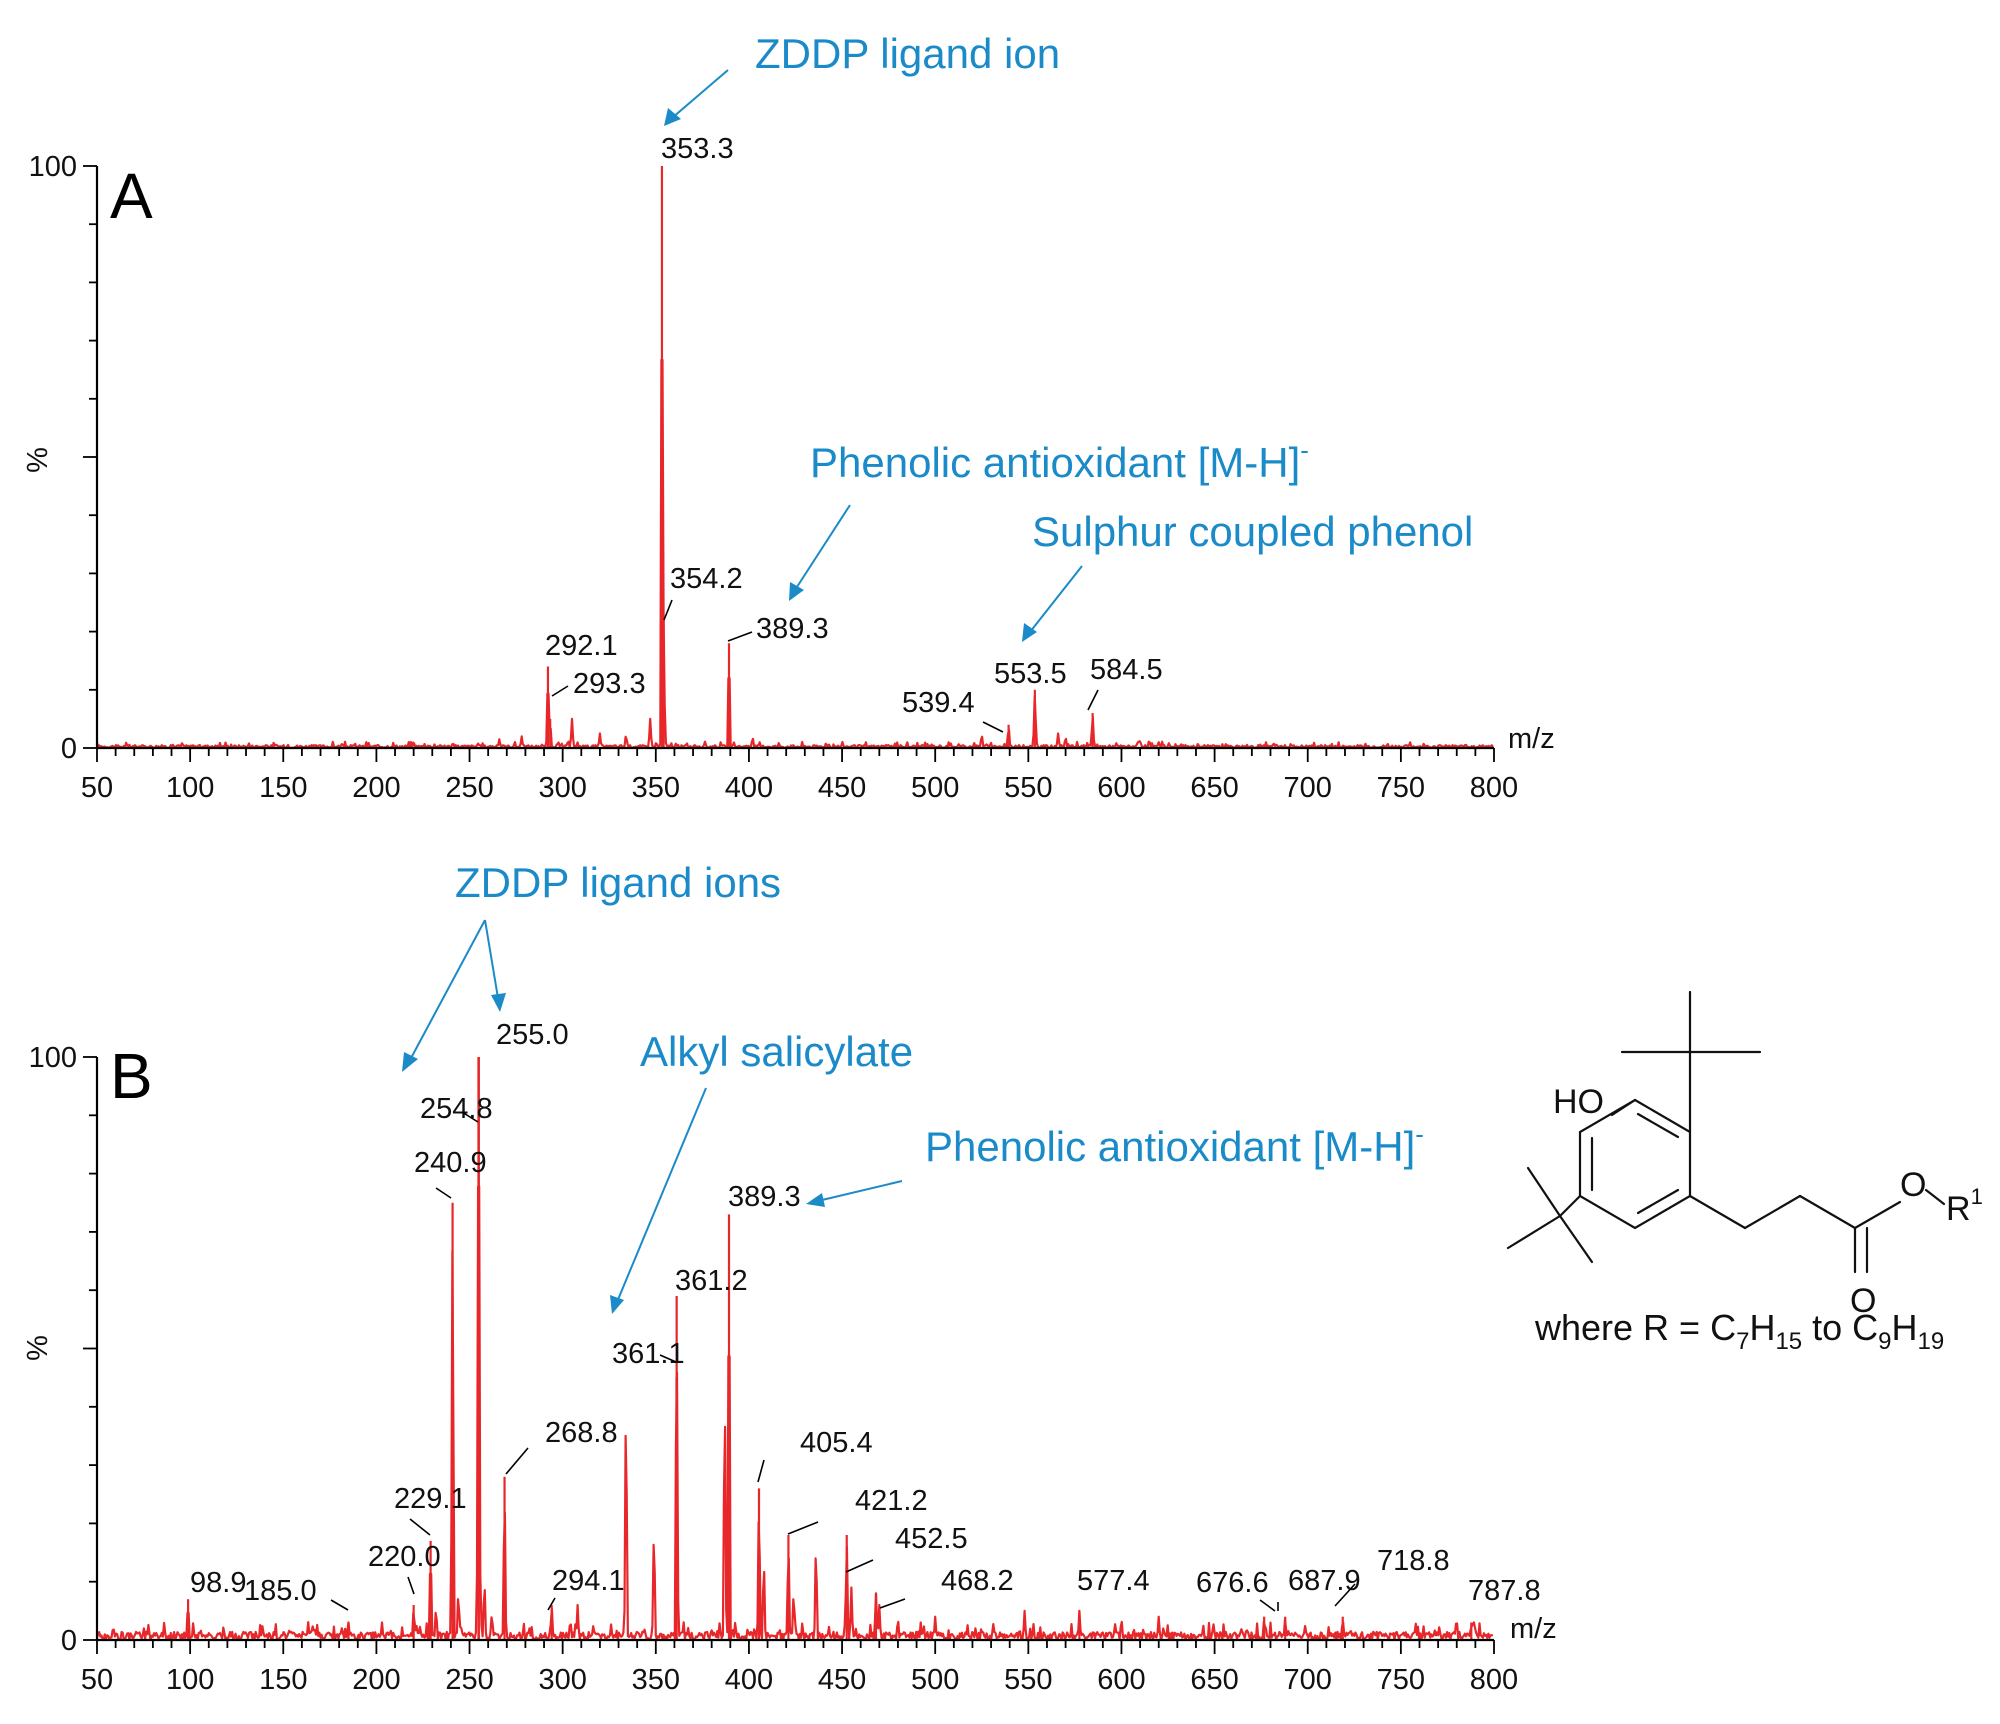 This screenshot has width=2000, height=1724. What do you see at coordinates (796, 591) in the screenshot?
I see `panel-a-arrowhead-phenolic` at bounding box center [796, 591].